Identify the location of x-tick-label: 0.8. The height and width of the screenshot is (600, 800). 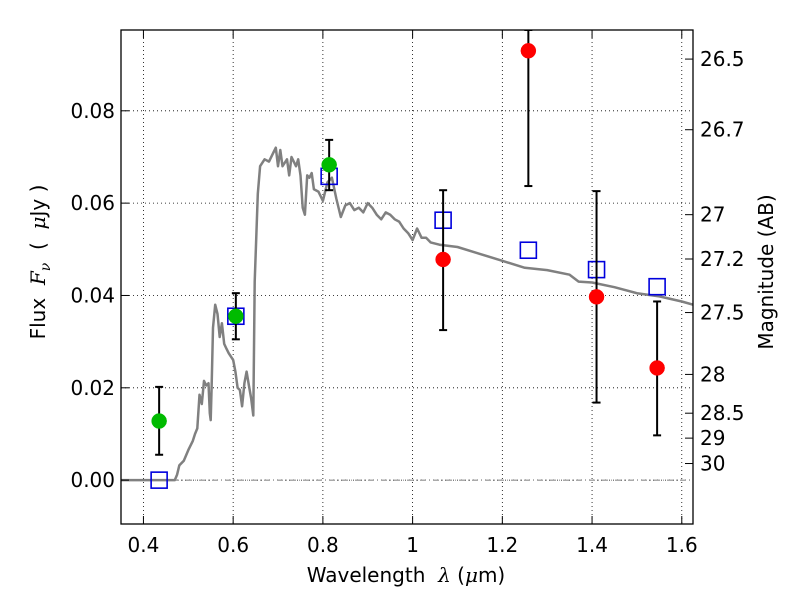
(323, 545).